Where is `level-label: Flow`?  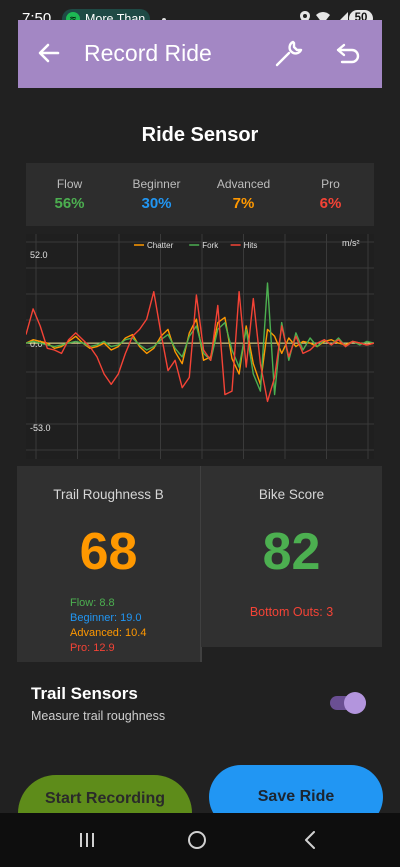
level-label: Flow is located at coordinates (69, 184).